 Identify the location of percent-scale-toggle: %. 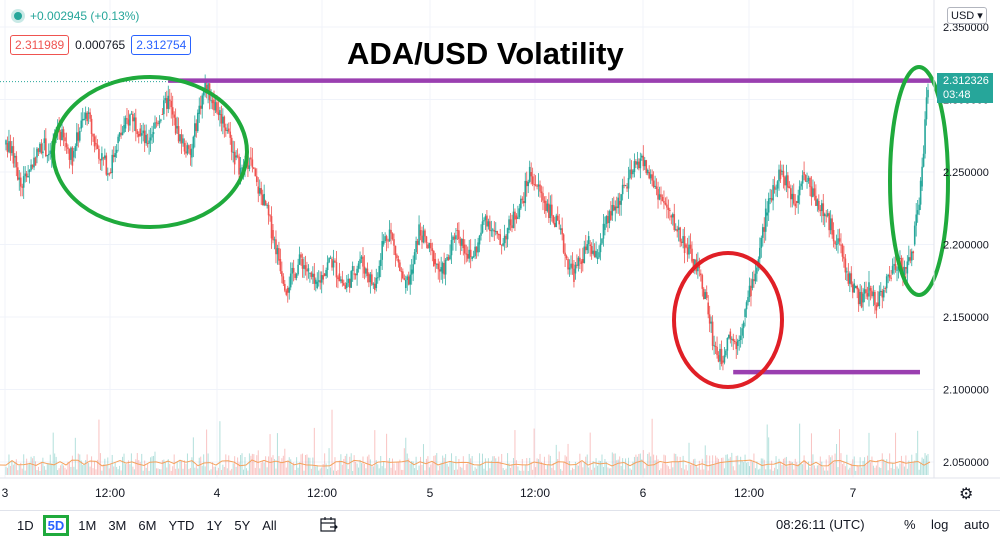
(910, 524).